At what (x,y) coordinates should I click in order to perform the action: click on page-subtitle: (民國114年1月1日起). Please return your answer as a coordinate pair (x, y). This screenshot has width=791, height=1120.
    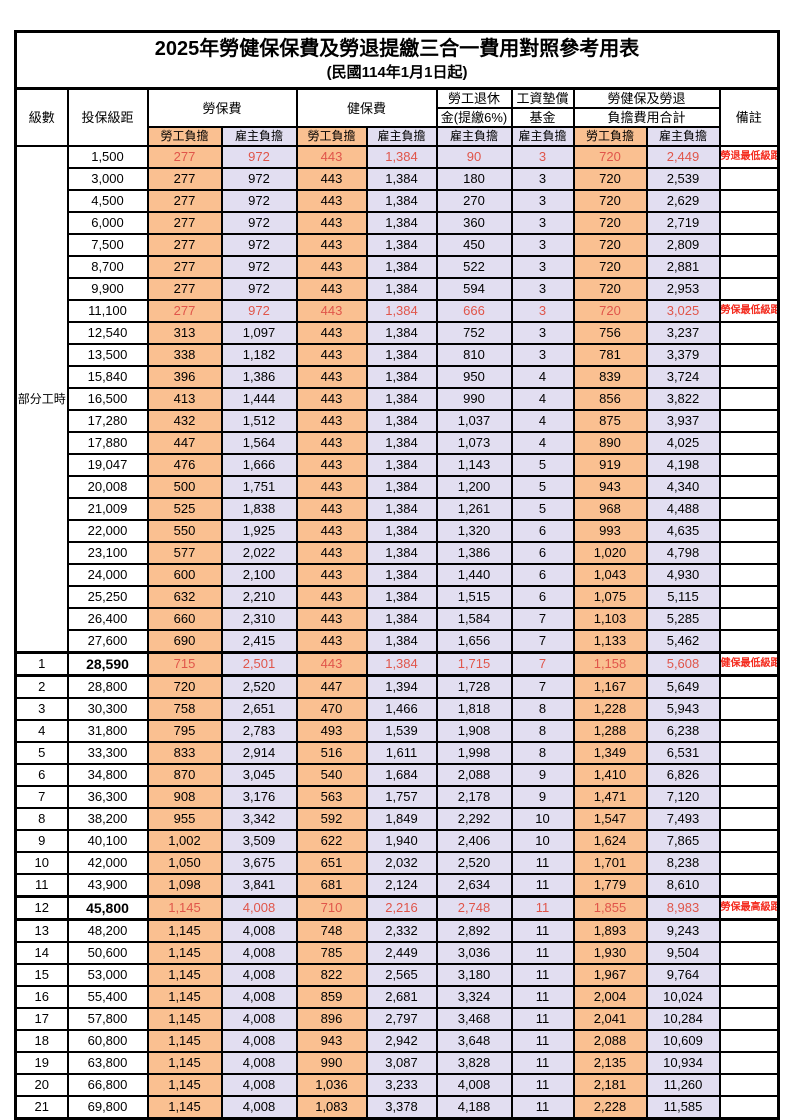
    Looking at the image, I should click on (397, 72).